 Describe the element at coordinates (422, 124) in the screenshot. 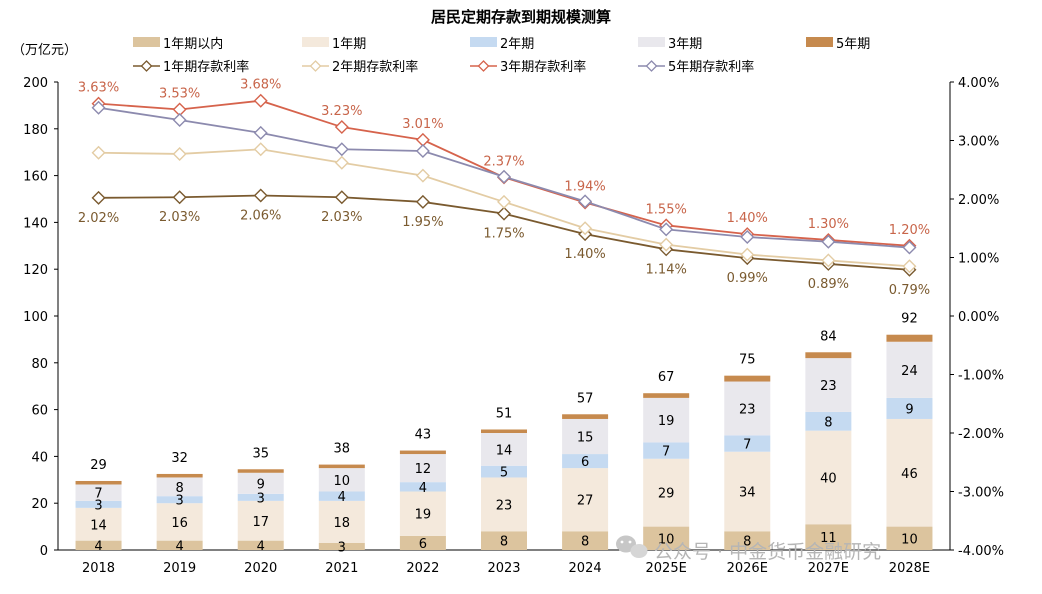

I see `rate-value-label: 3.01%` at that location.